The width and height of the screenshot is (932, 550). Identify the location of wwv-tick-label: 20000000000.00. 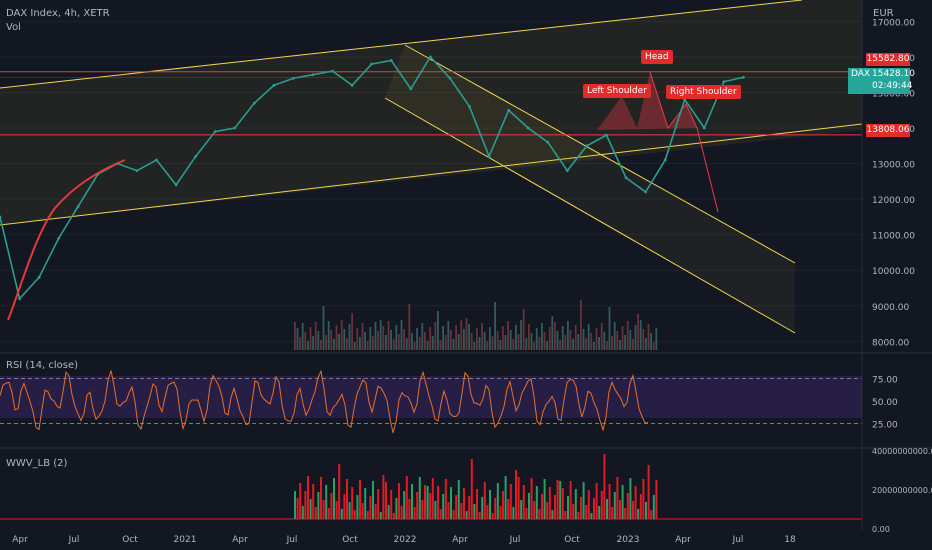
(902, 490).